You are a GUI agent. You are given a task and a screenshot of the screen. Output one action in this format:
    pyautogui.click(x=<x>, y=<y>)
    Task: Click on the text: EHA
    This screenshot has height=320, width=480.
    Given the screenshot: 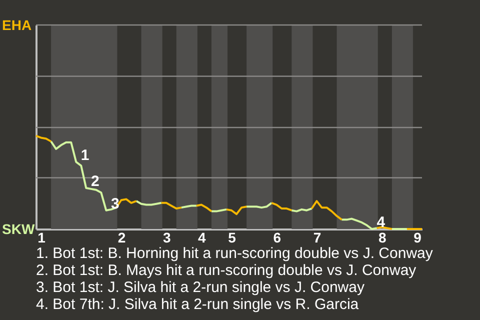 What is the action you would take?
    pyautogui.click(x=17, y=25)
    